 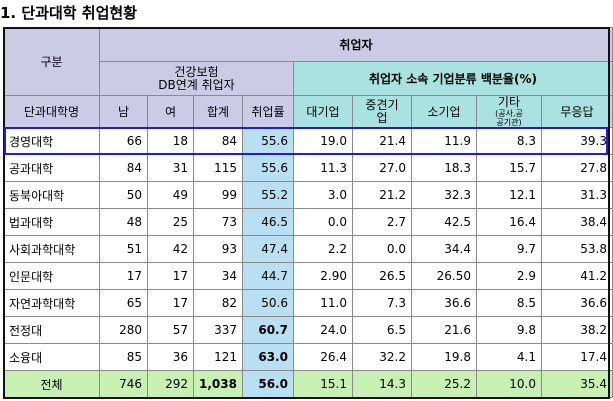 I want to click on cell-none: 38.4, so click(x=576, y=222).